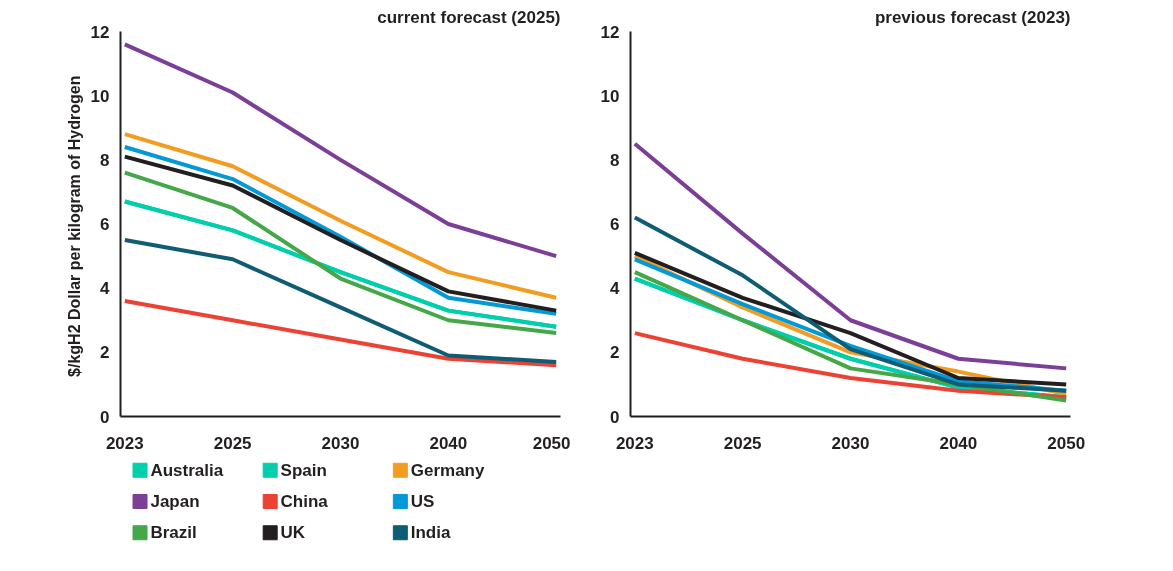 This screenshot has width=1173, height=571. Describe the element at coordinates (972, 17) in the screenshot. I see `chart-title: previous forecast (2023)` at that location.